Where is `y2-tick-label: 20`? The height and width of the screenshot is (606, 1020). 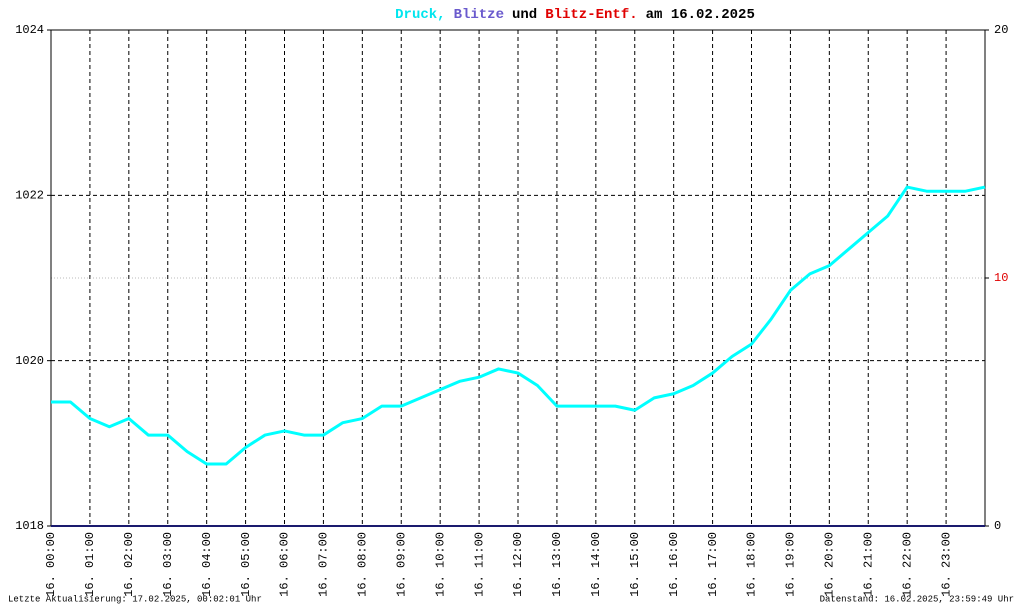
y2-tick-label: 20 is located at coordinates (1001, 30).